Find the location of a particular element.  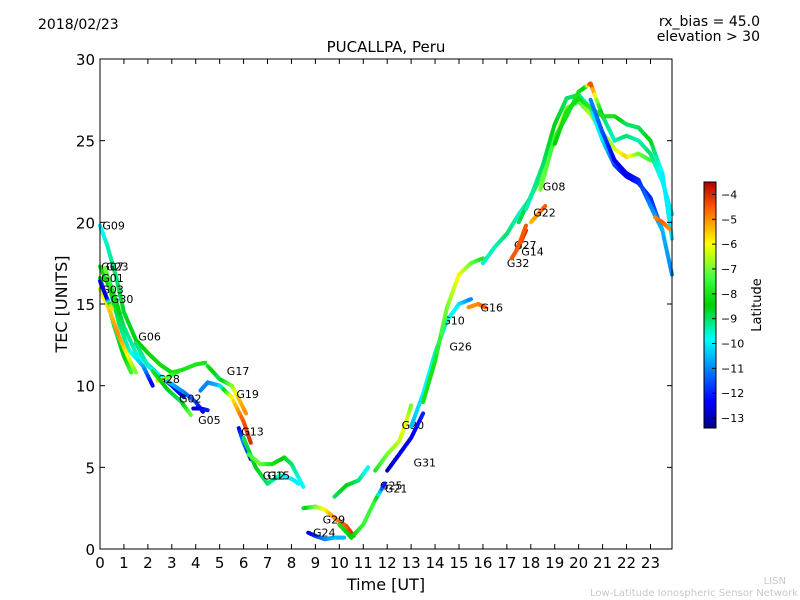

satellite-label-g31: G31 is located at coordinates (425, 462).